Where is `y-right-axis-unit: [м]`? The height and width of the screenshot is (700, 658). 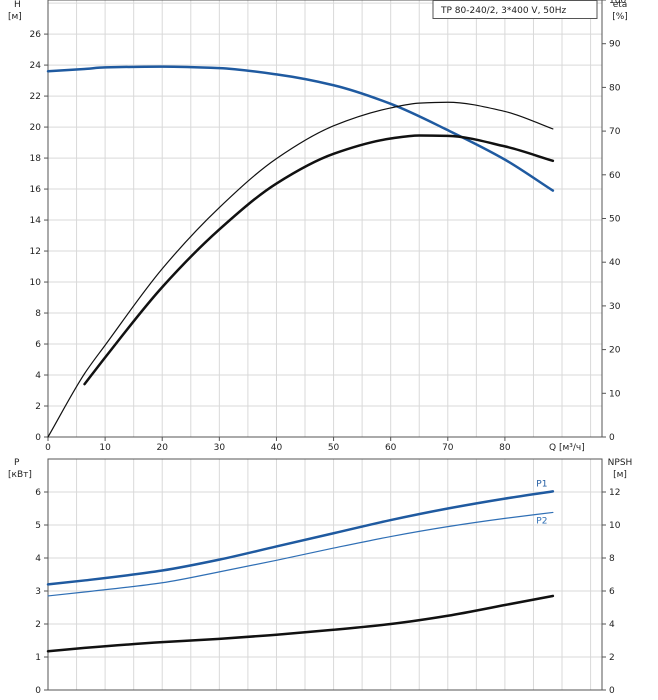
y-right-axis-unit: [м] is located at coordinates (620, 475).